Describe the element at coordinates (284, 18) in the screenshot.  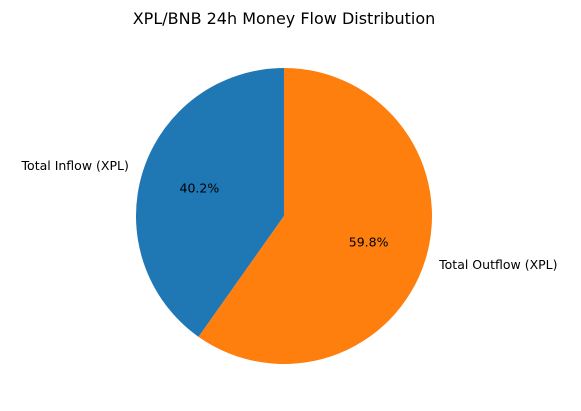
I see `chart-title: XPL/BNB 24h Money Flow Distribution` at that location.